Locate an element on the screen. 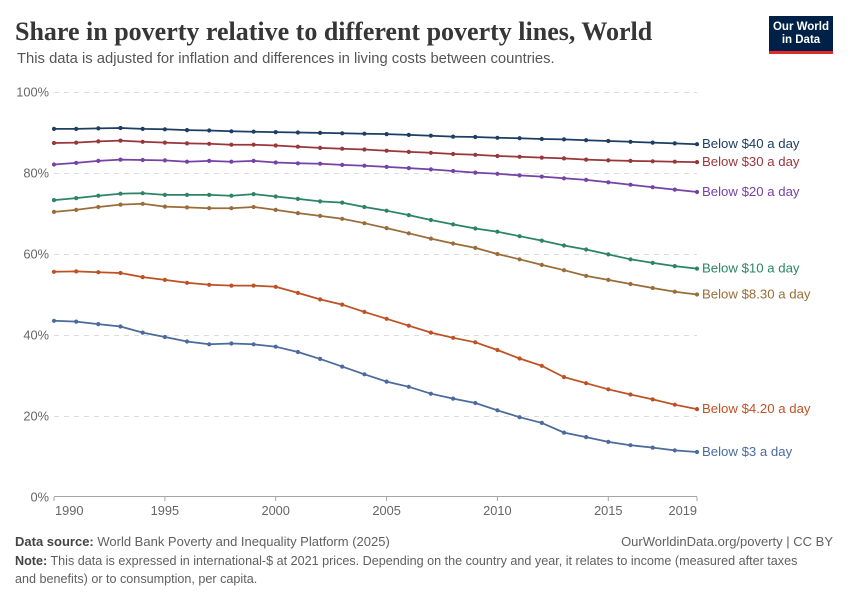 This screenshot has height=600, width=850. svg-text: Below $30 a day is located at coordinates (751, 161).